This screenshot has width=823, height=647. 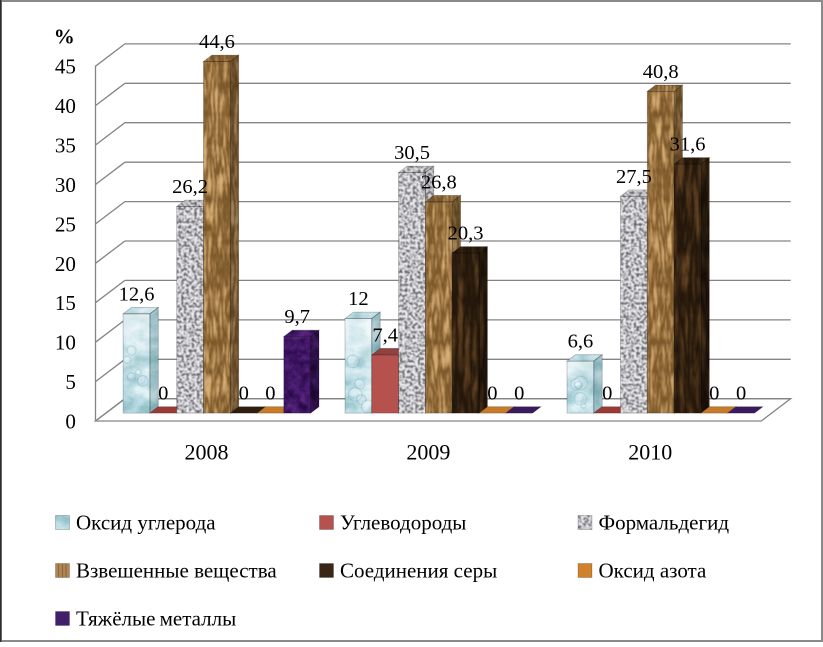 What do you see at coordinates (146, 523) in the screenshot?
I see `svg-text: Оксид углерода` at bounding box center [146, 523].